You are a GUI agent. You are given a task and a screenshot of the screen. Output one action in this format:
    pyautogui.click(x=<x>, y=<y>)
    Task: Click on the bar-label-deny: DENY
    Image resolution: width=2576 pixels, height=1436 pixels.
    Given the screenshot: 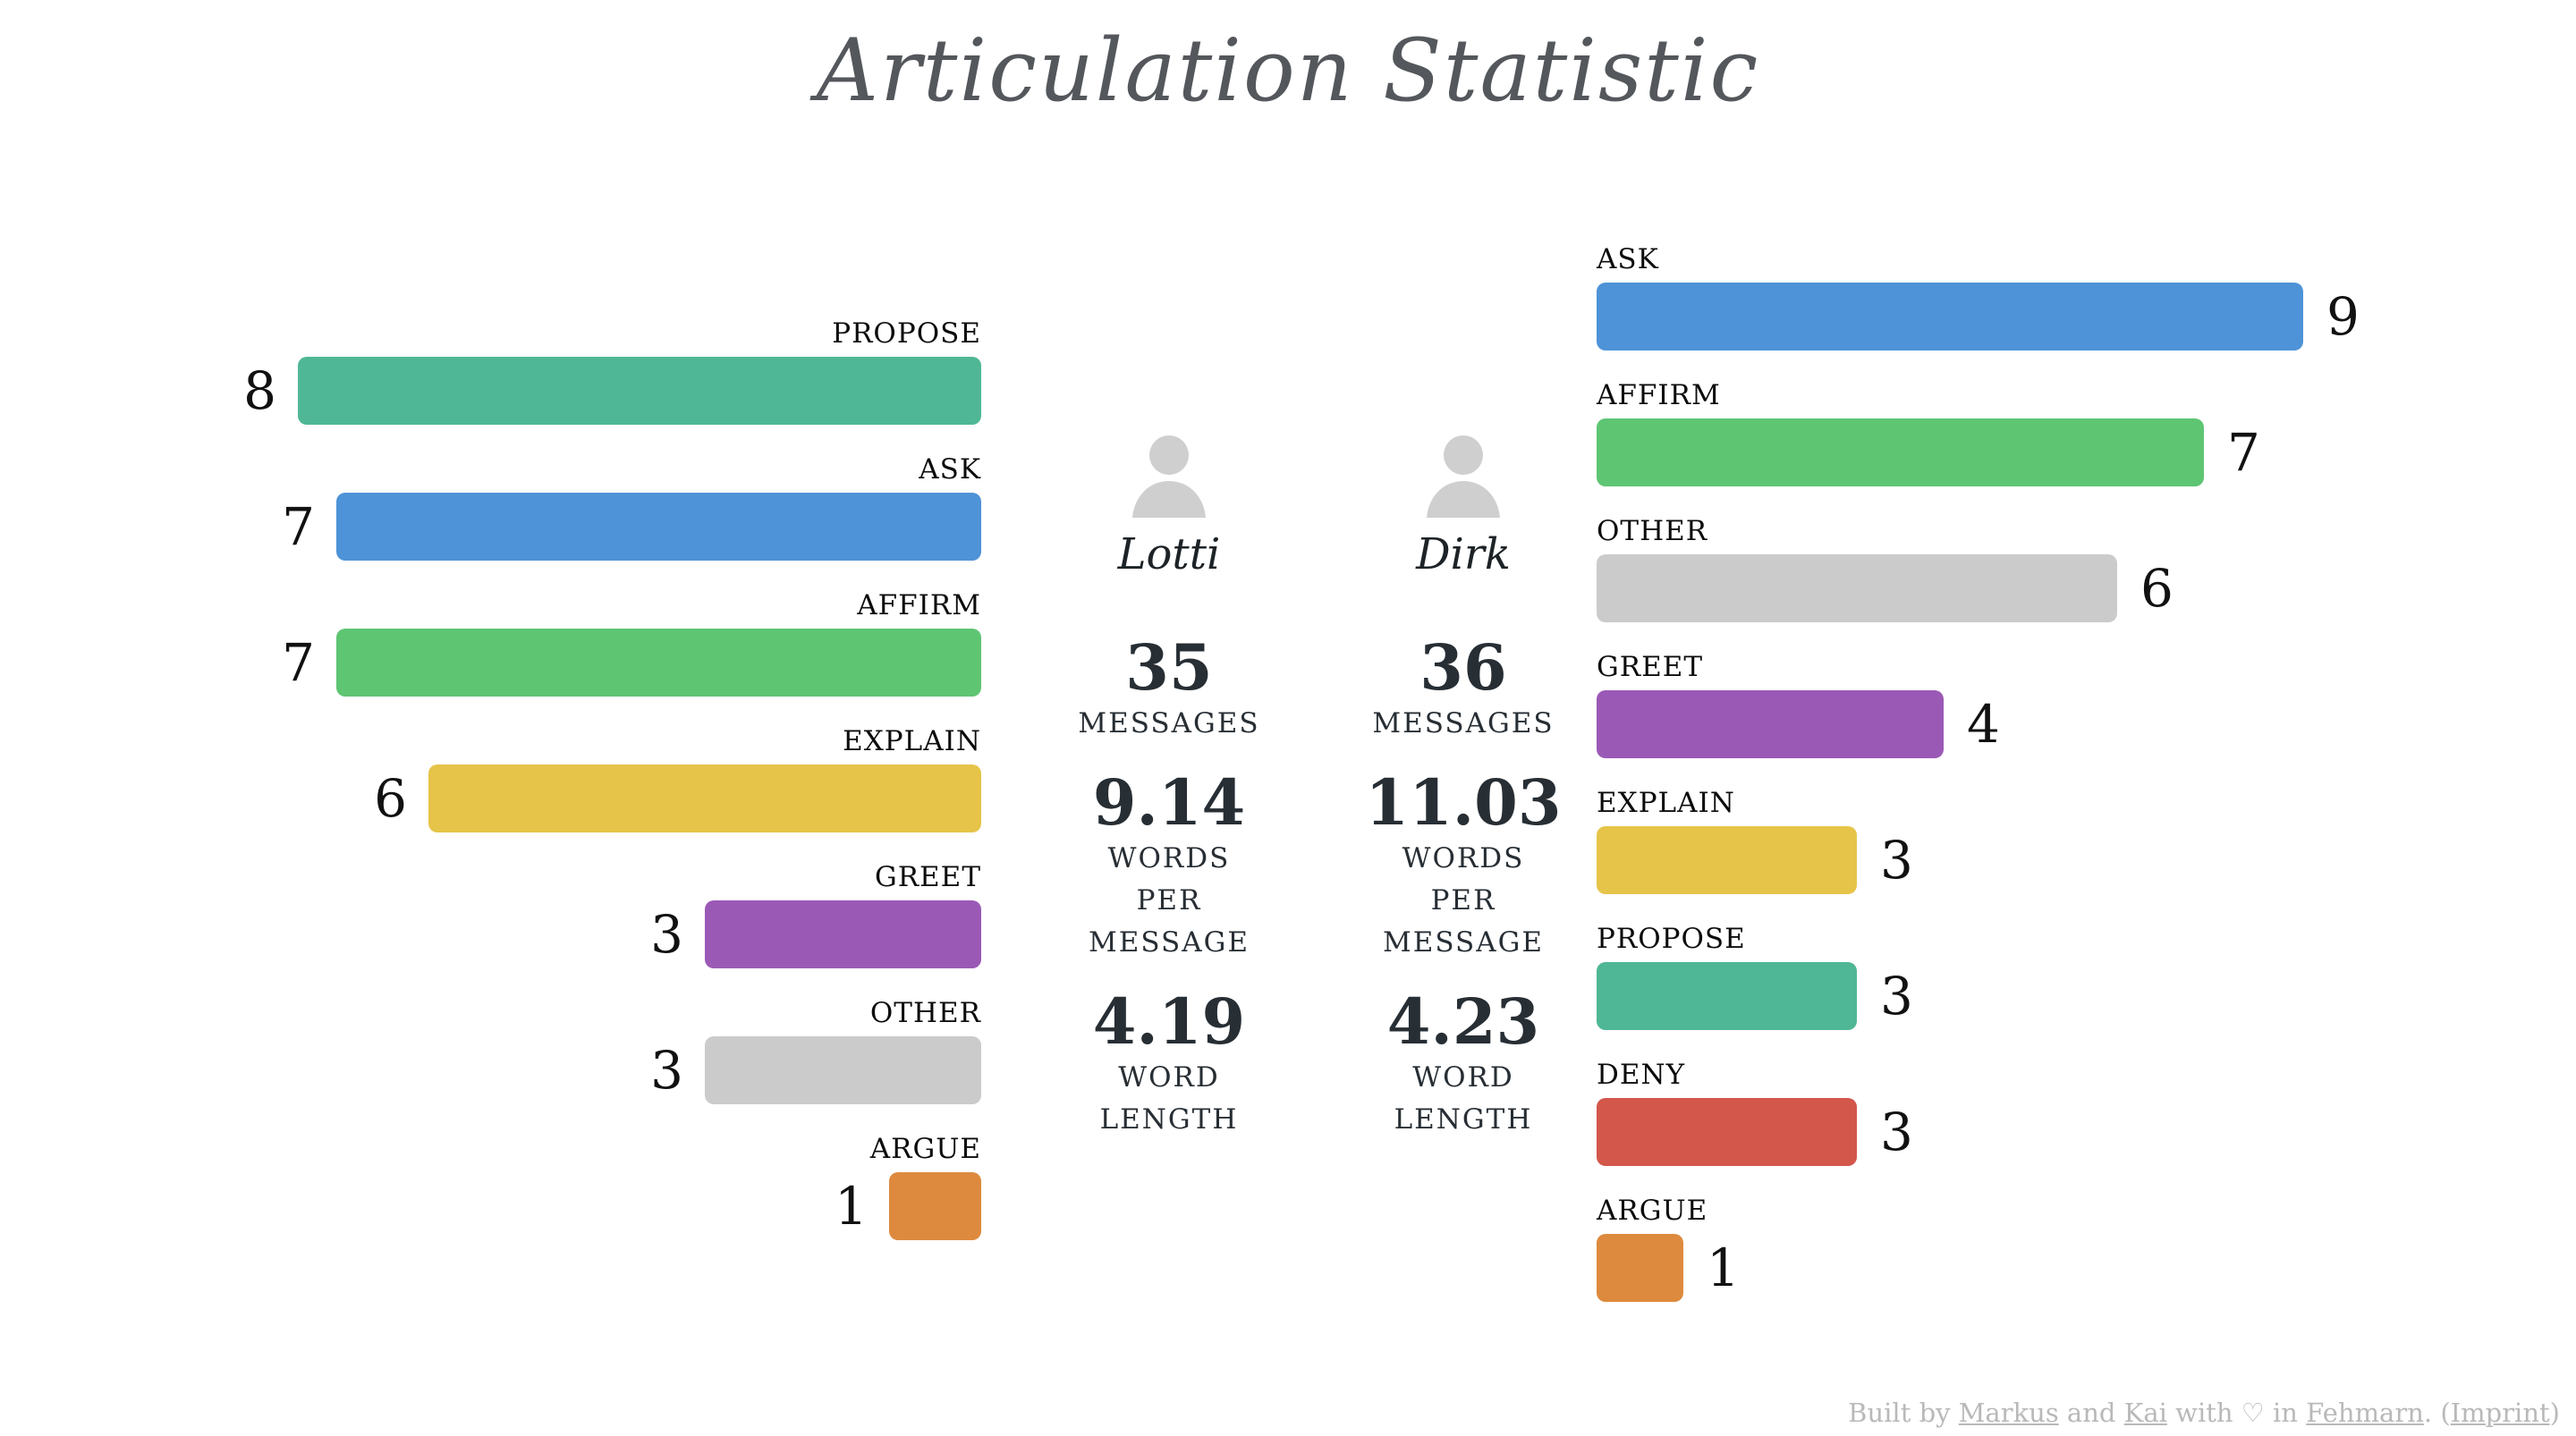 What is the action you would take?
    pyautogui.click(x=1641, y=1075)
    